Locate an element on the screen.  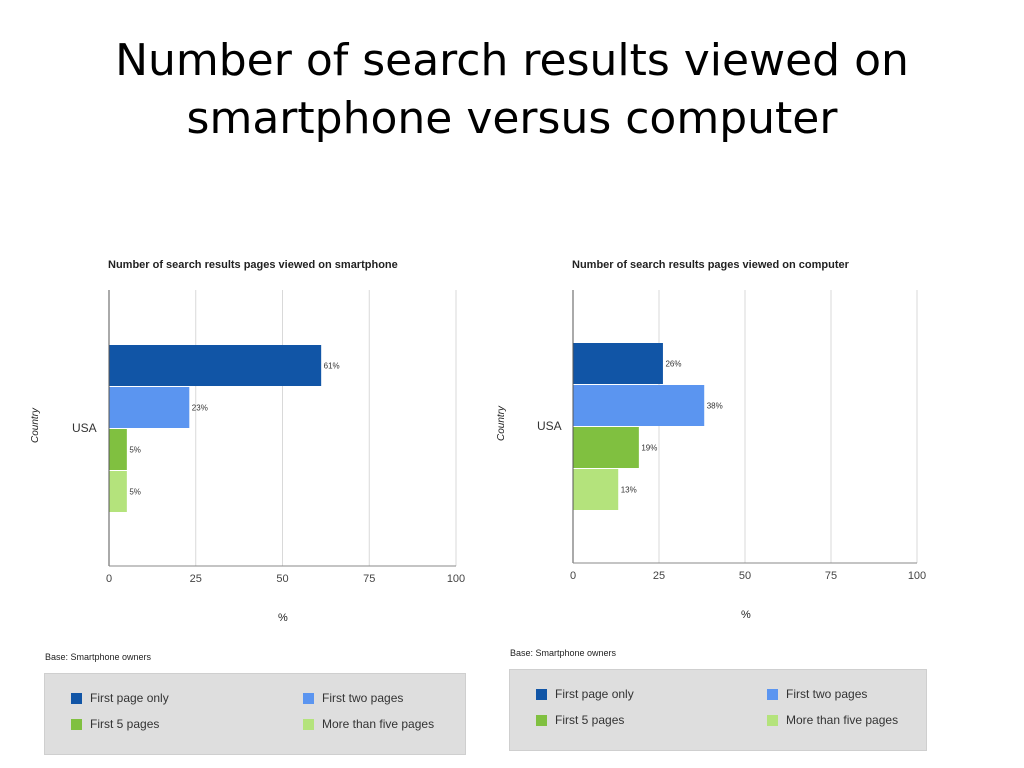
data-label: 26% is located at coordinates (673, 364).